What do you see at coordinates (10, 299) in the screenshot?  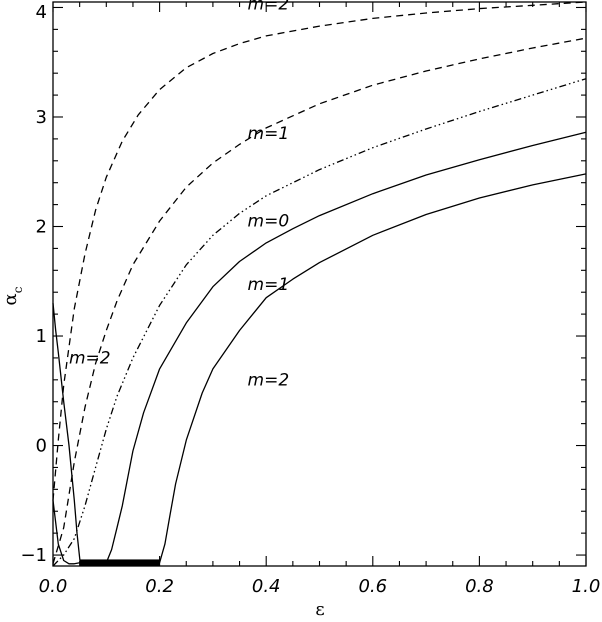 I see `y-axis-title-symbol: α` at bounding box center [10, 299].